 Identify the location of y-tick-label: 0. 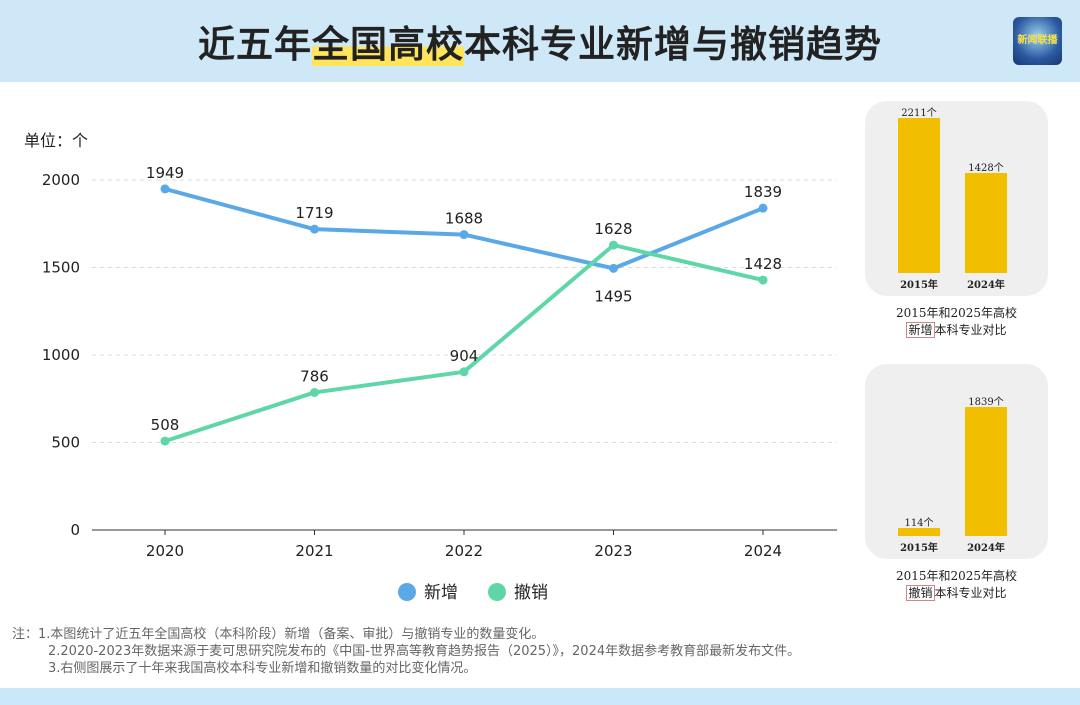
(75, 530).